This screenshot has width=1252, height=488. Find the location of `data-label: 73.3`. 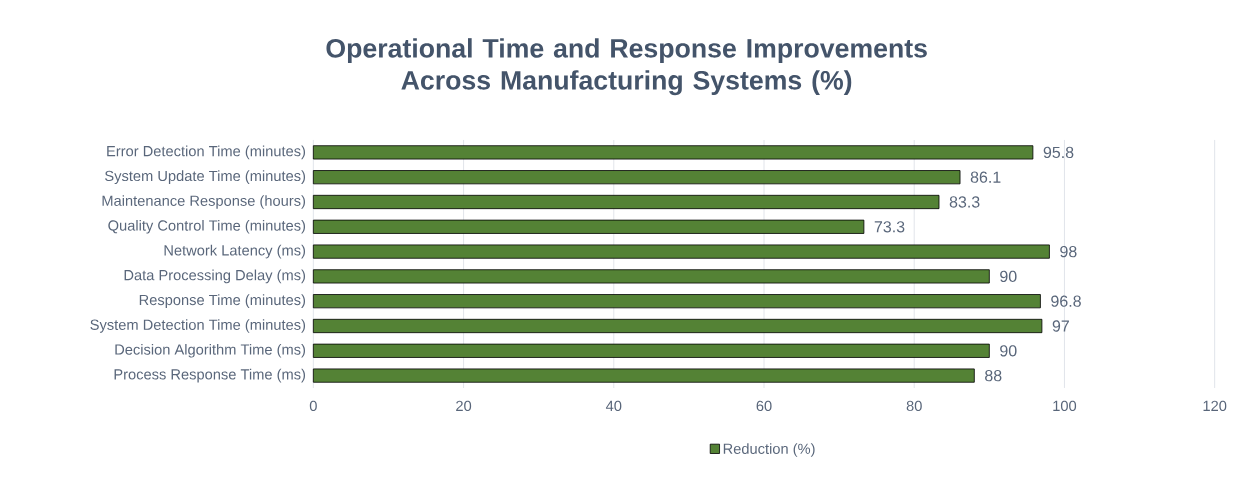

data-label: 73.3 is located at coordinates (889, 227).